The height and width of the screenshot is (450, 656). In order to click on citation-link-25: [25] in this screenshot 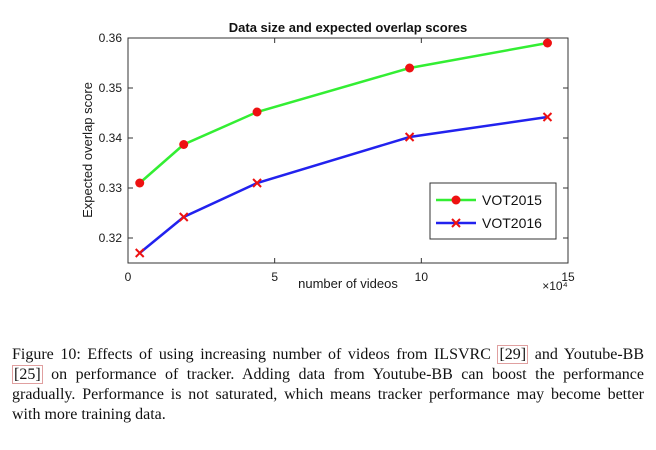, I will do `click(27, 374)`.